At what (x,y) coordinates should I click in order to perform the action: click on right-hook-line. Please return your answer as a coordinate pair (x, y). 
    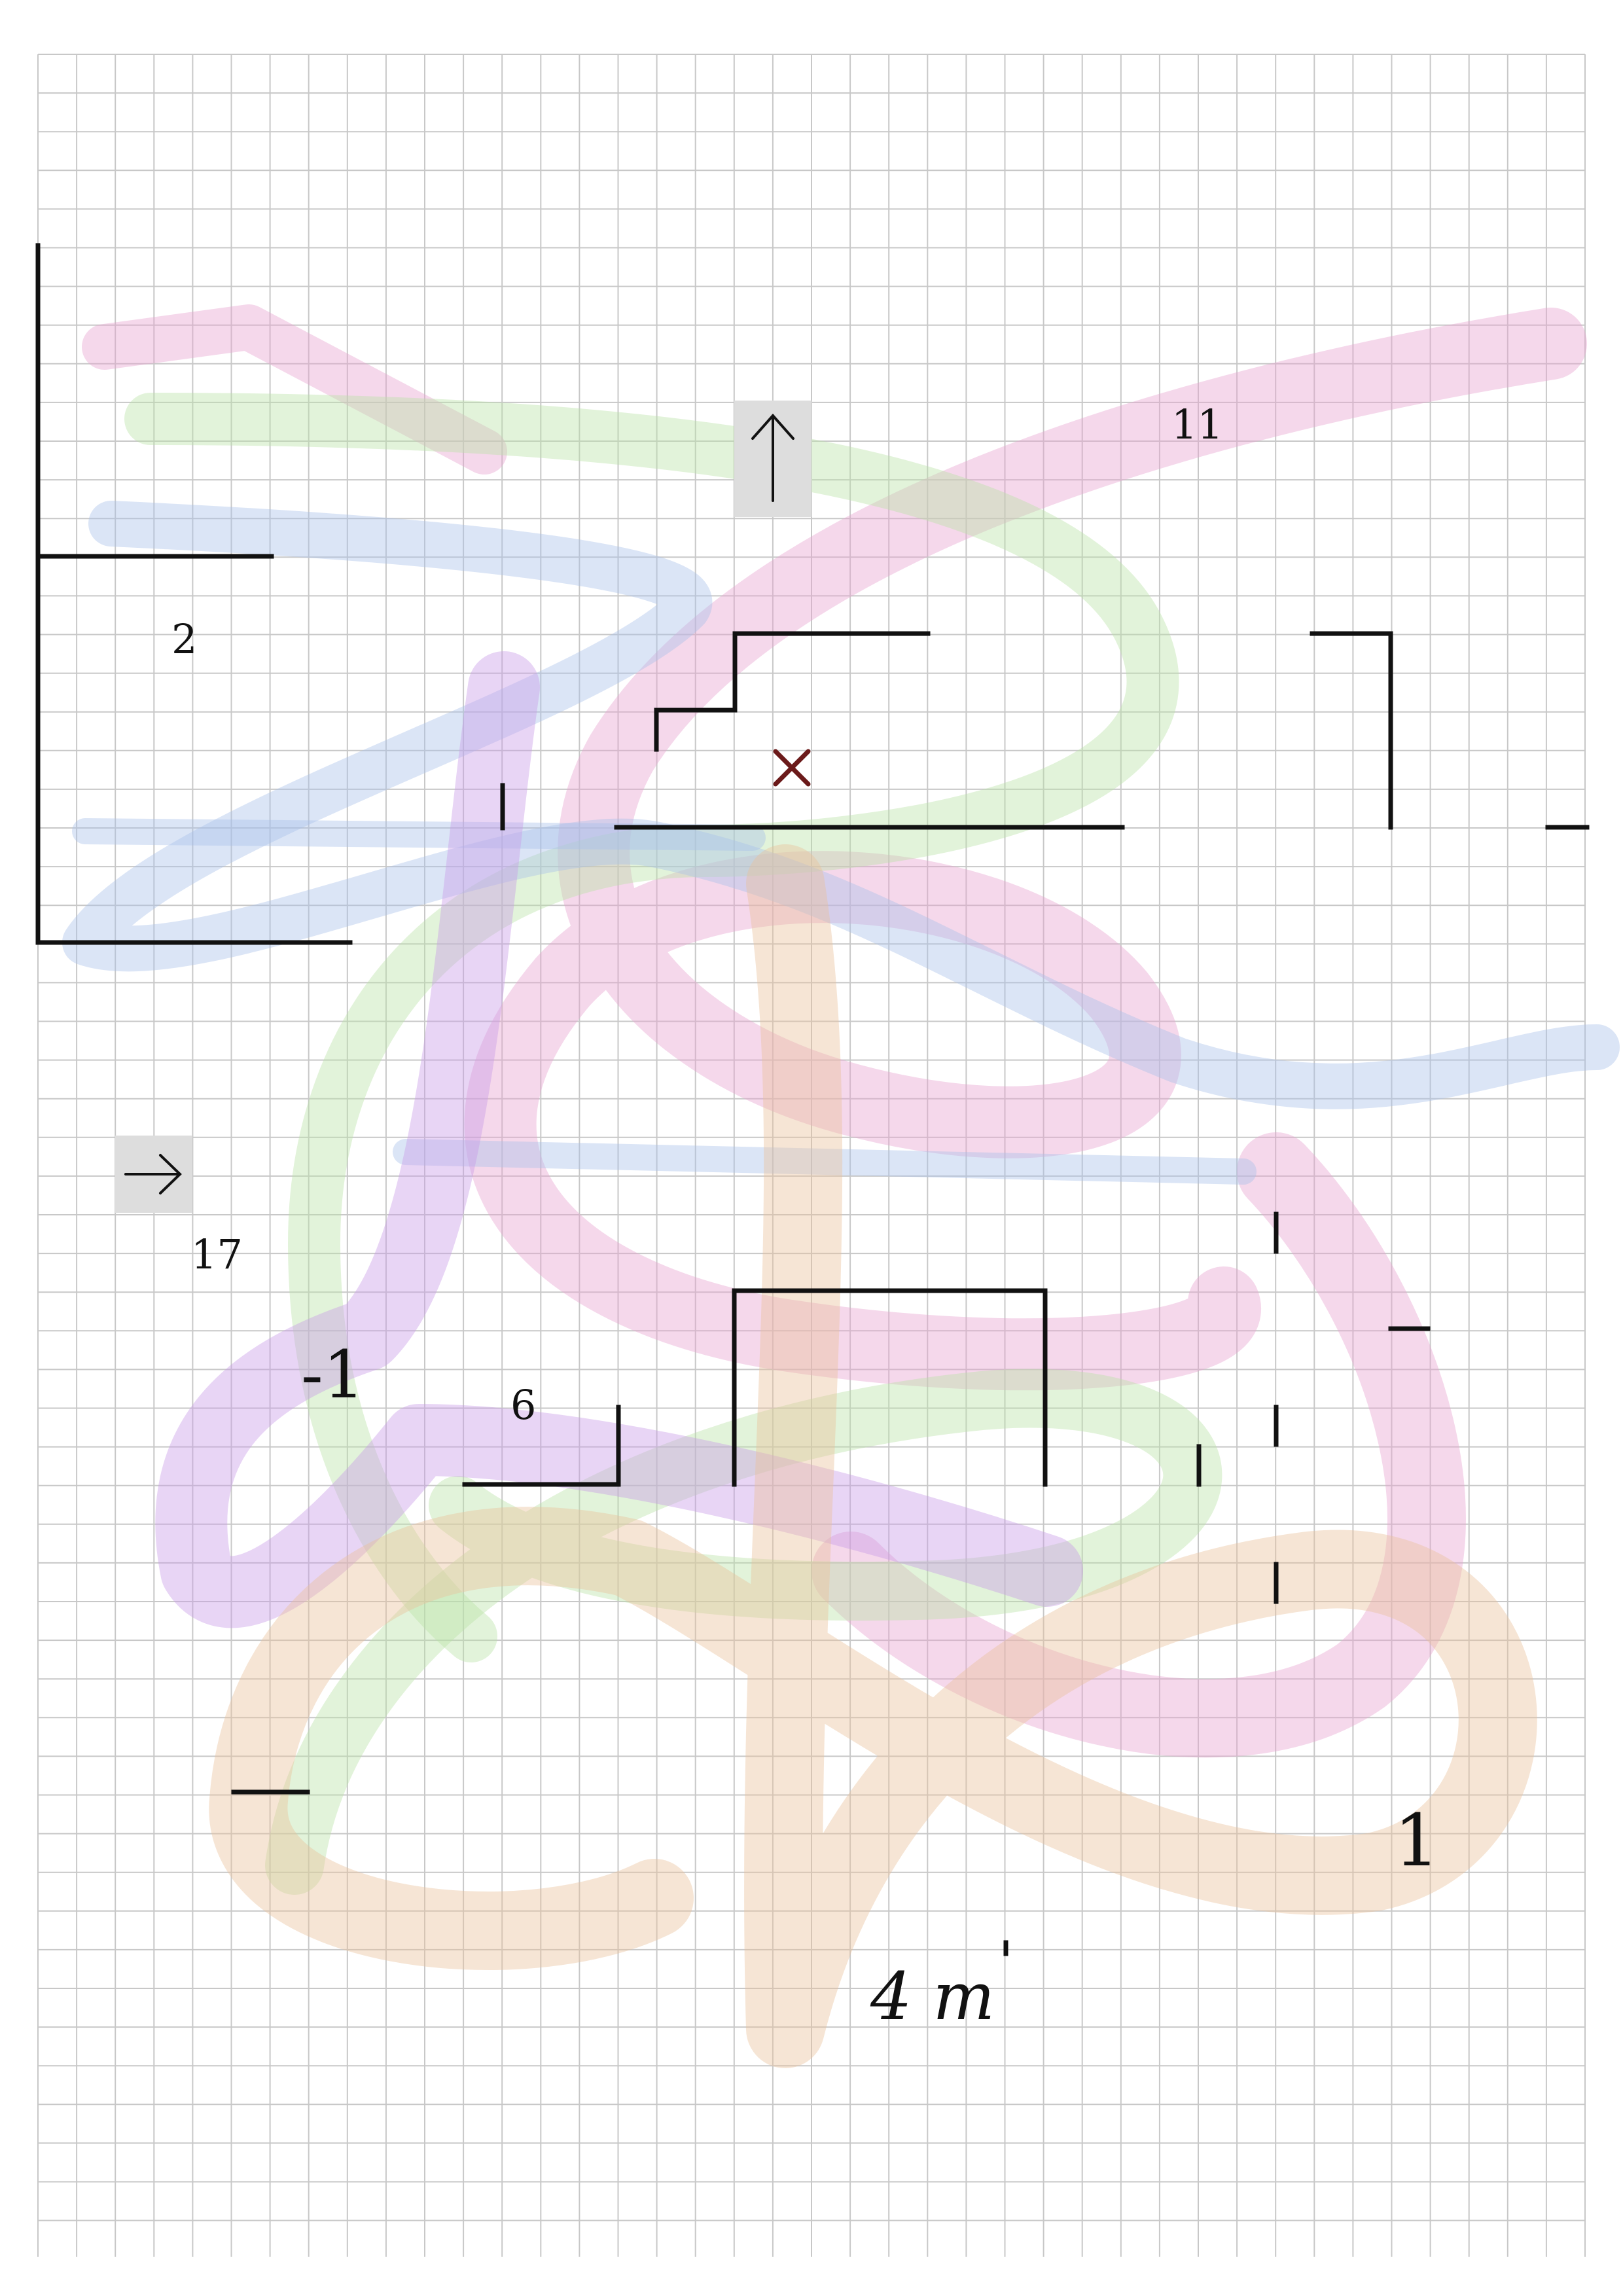
    Looking at the image, I should click on (1351, 730).